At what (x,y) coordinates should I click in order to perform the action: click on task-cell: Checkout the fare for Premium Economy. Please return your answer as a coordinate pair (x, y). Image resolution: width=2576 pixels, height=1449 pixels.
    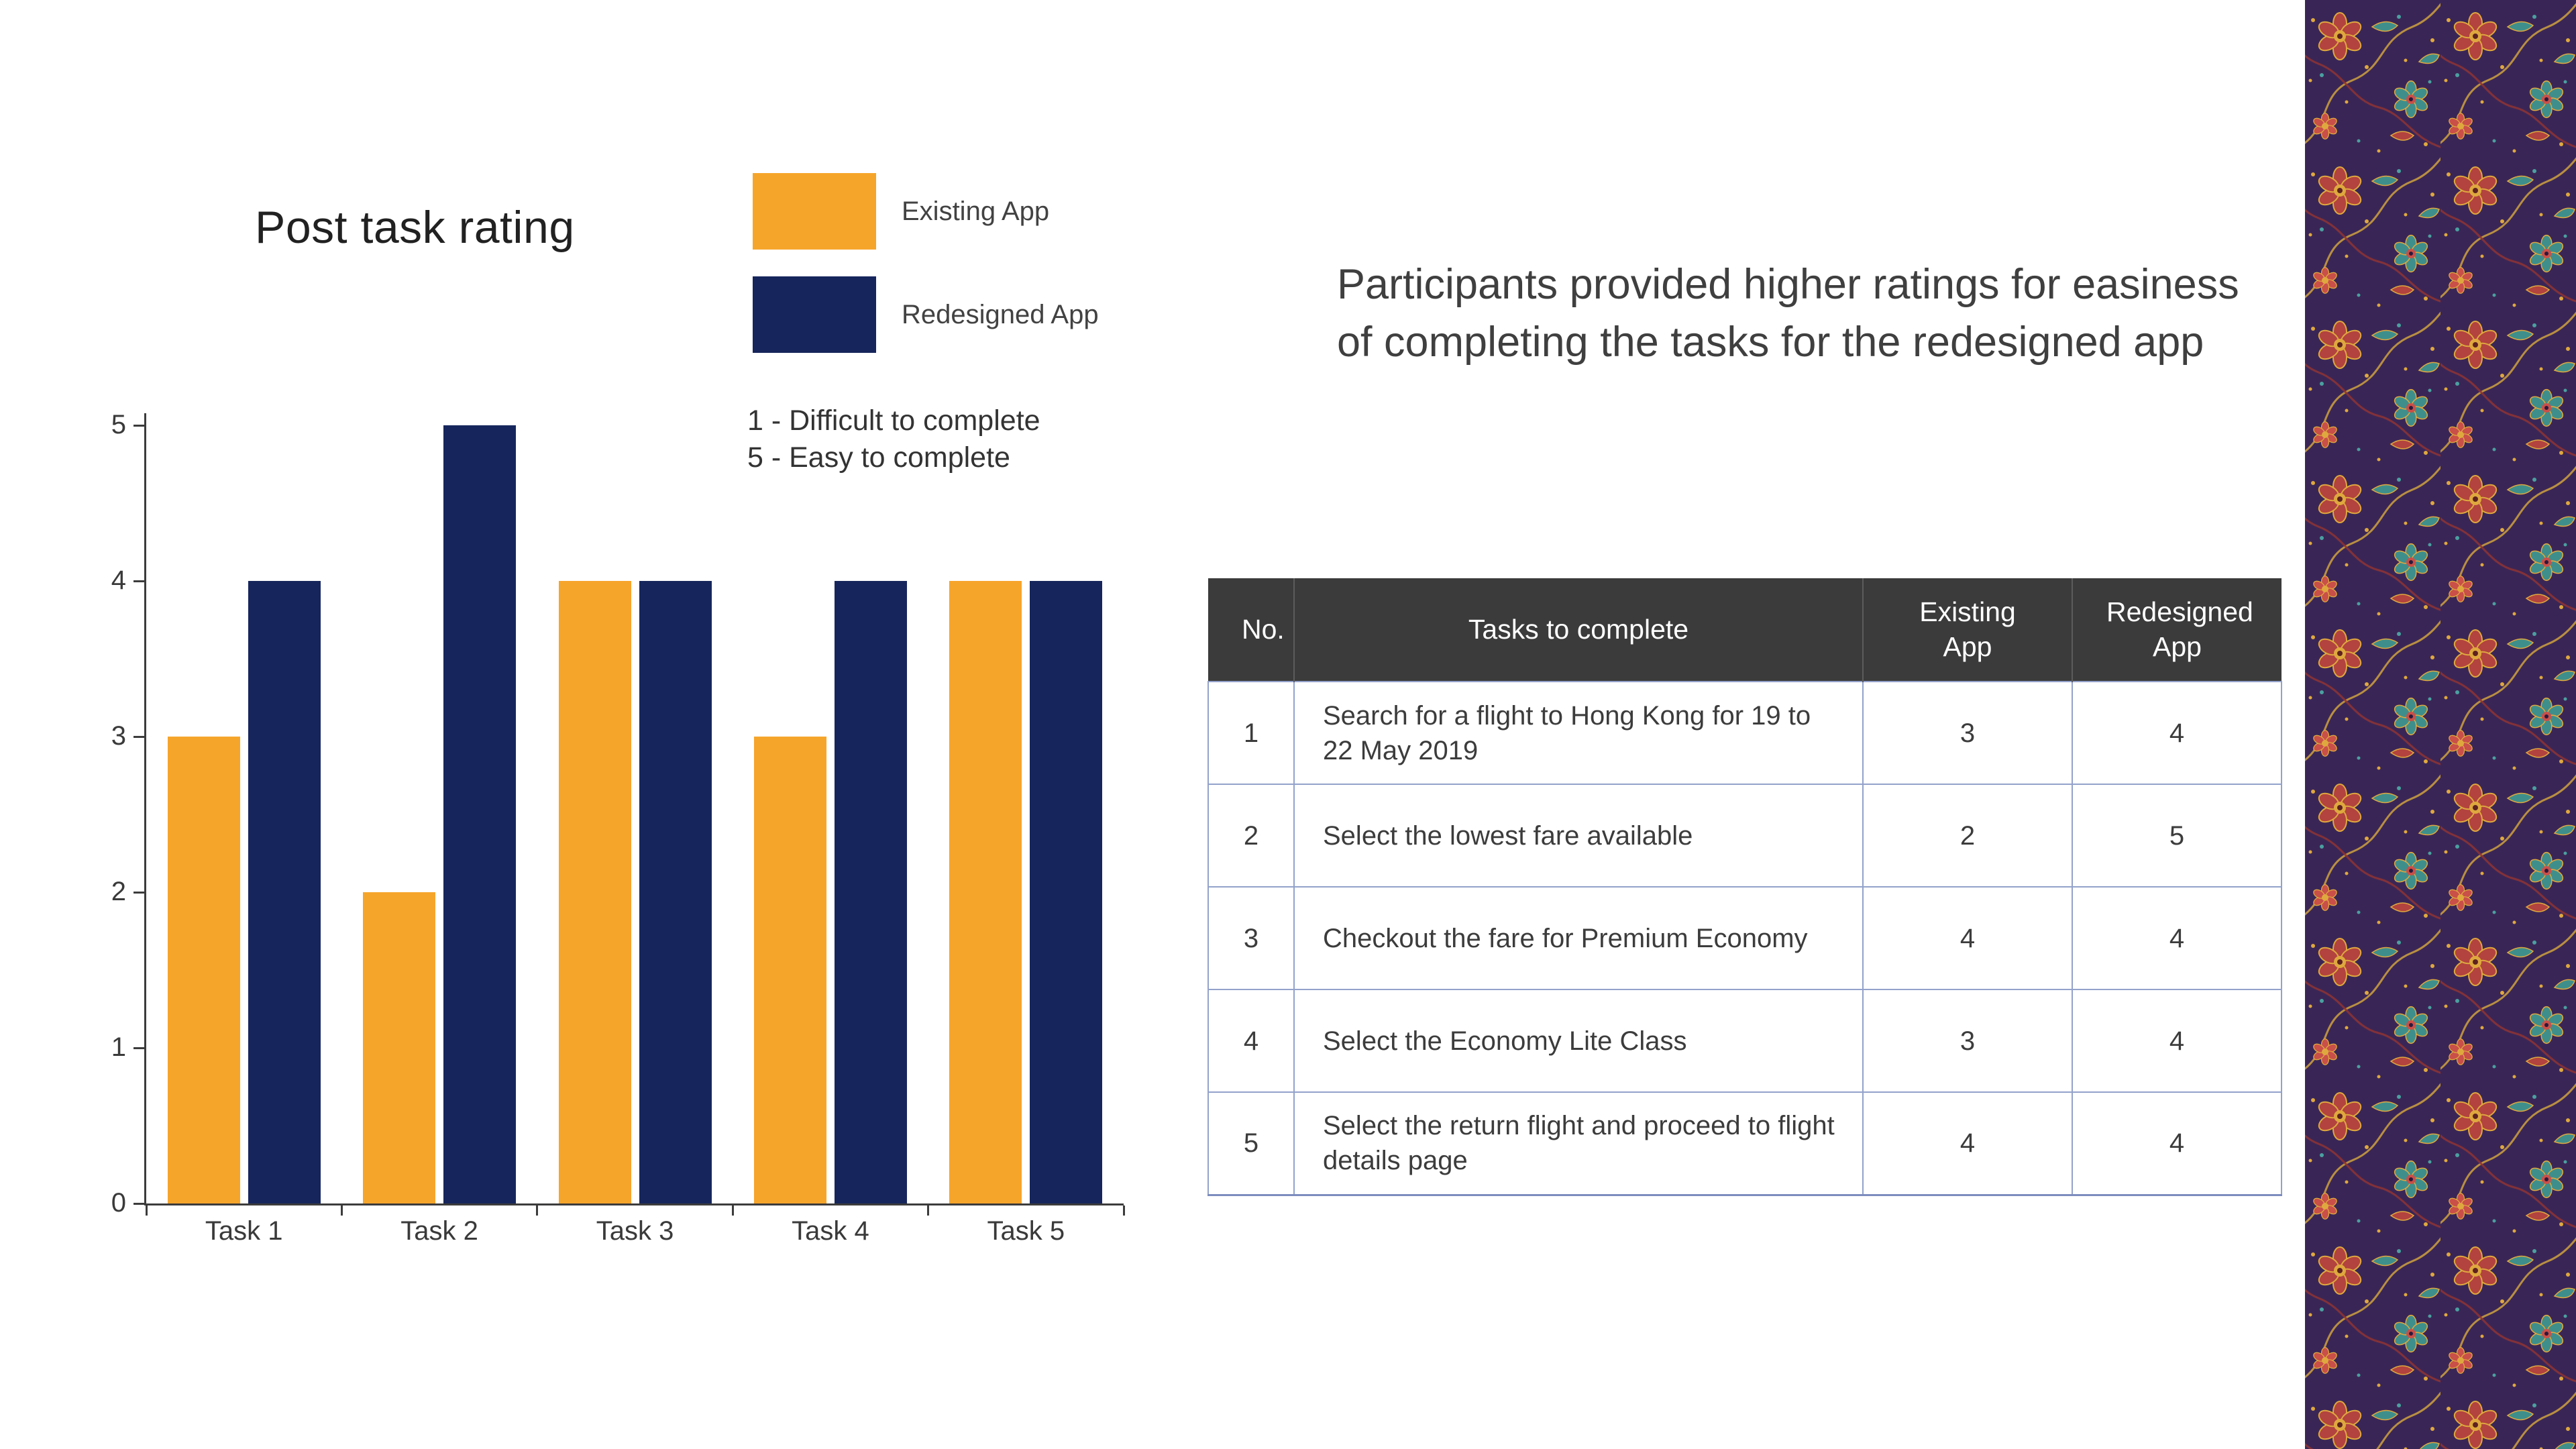
    Looking at the image, I should click on (1578, 938).